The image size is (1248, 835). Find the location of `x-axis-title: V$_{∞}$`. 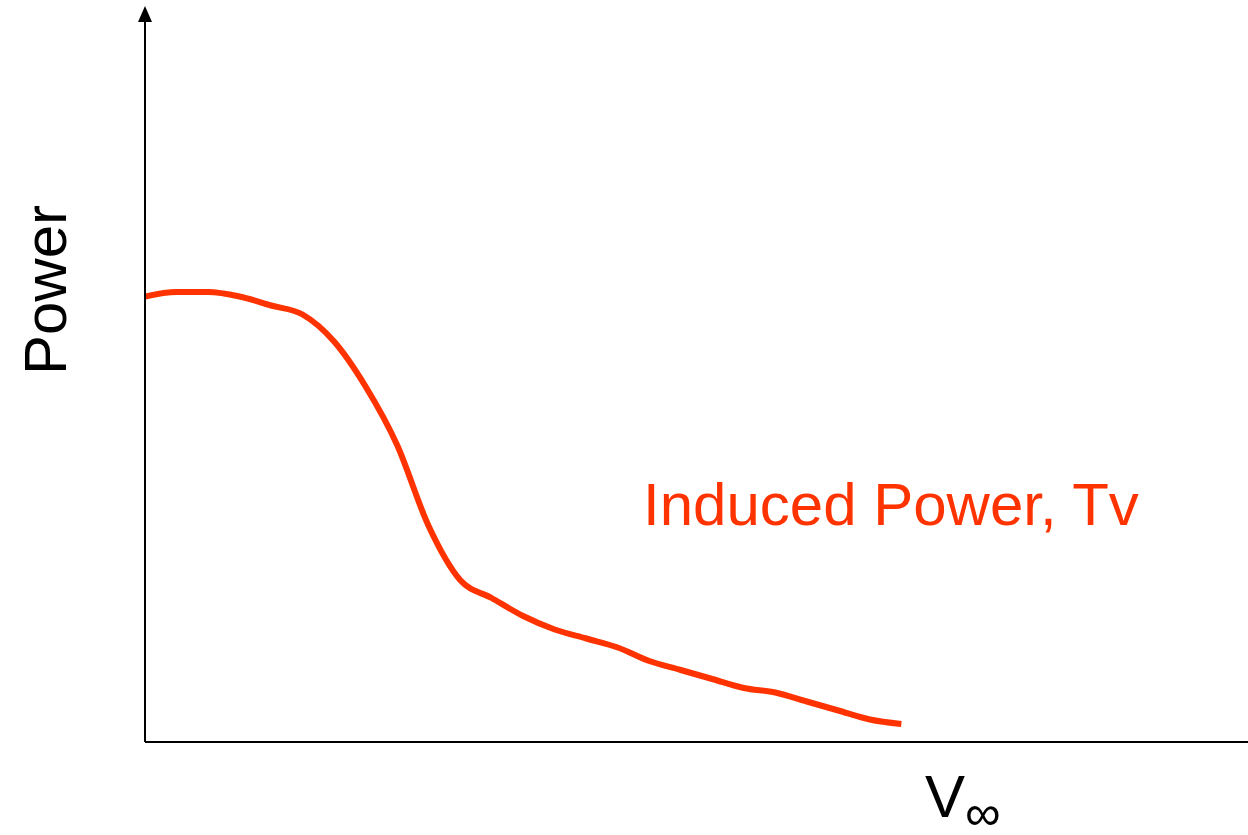

x-axis-title: V$_{∞}$ is located at coordinates (963, 798).